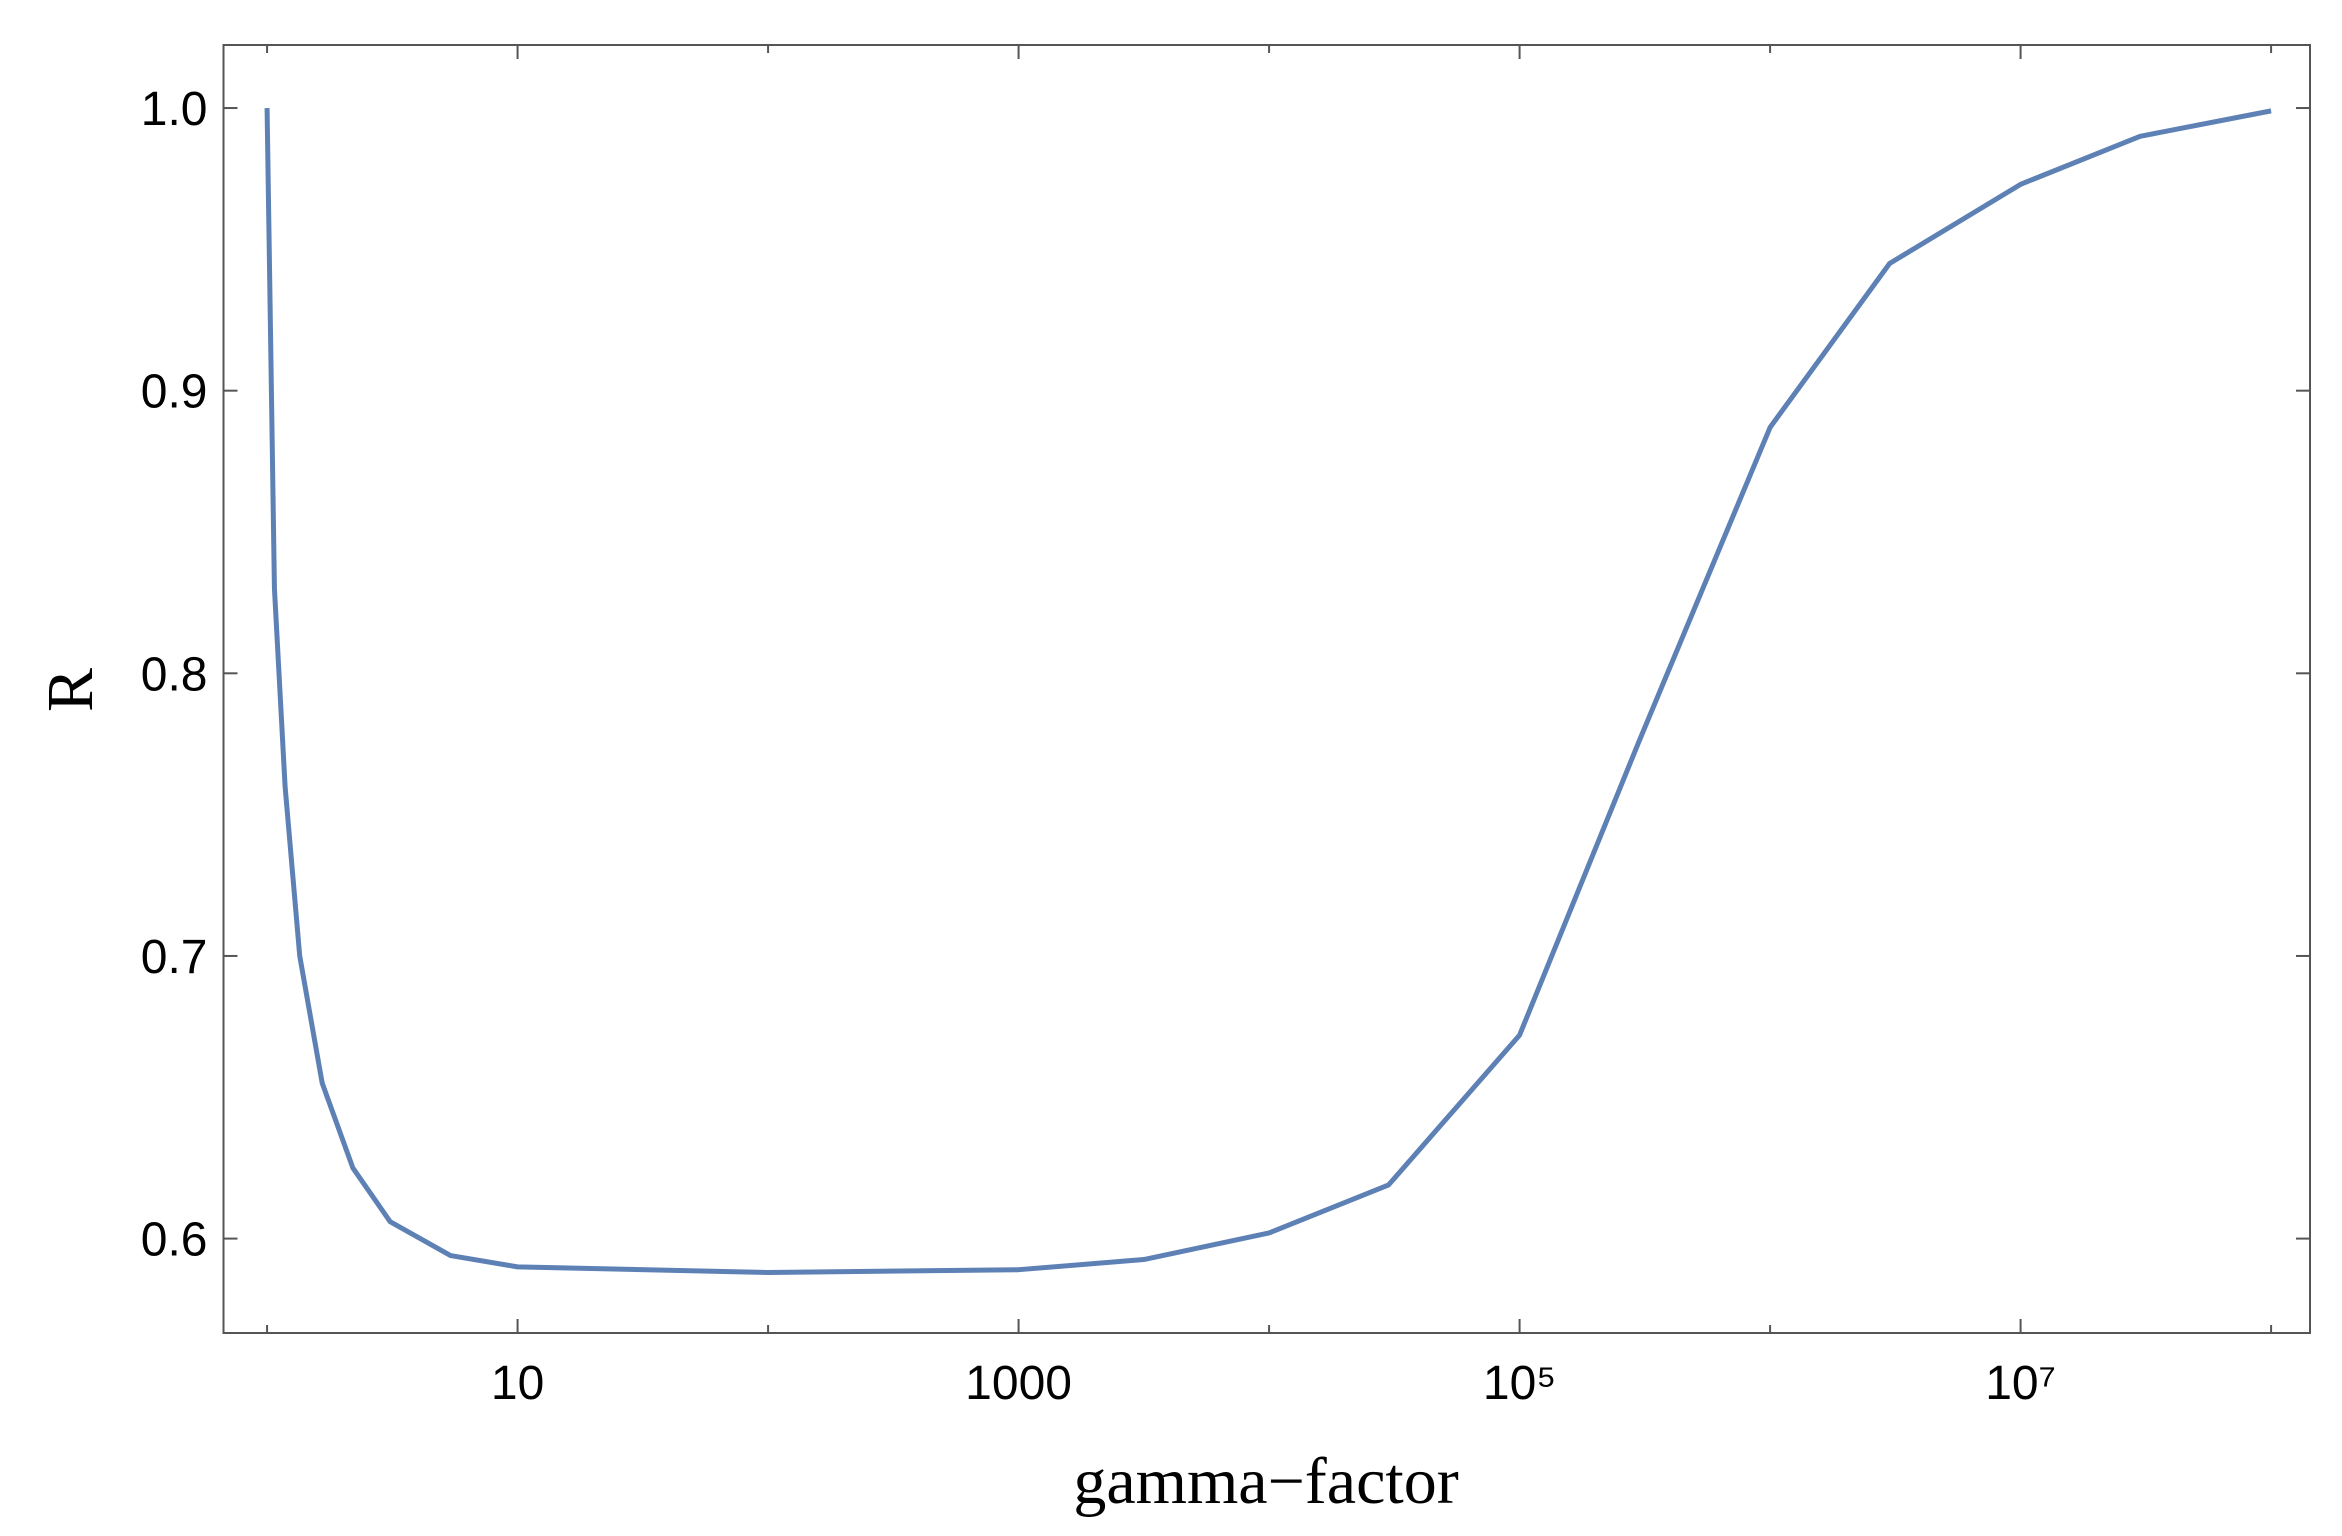  I want to click on y-axis-title: R, so click(70, 690).